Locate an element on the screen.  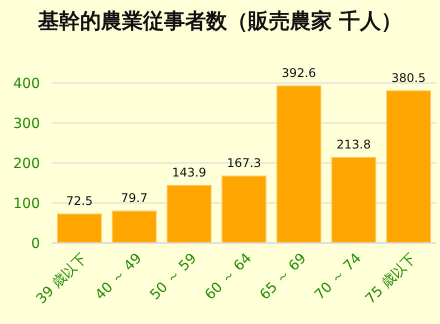
x-tick-label: 40 ～ 49 is located at coordinates (119, 277).